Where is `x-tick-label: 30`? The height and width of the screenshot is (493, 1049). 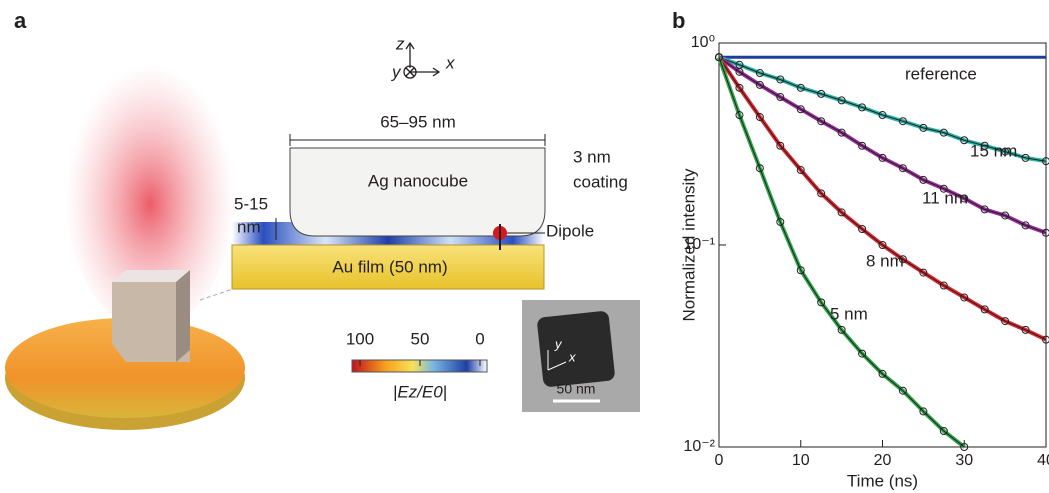
x-tick-label: 30 is located at coordinates (964, 460).